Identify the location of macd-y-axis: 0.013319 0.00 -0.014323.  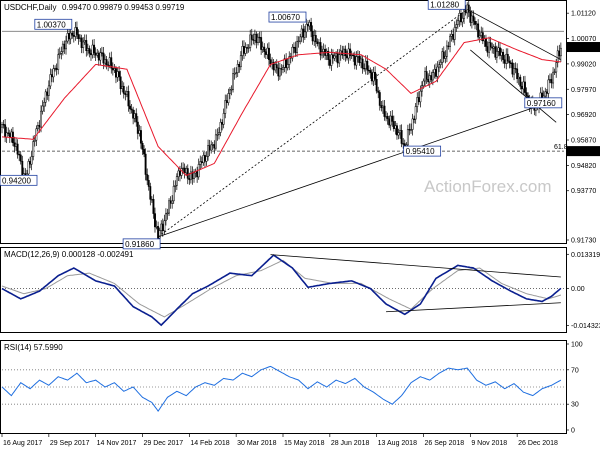
(583, 291).